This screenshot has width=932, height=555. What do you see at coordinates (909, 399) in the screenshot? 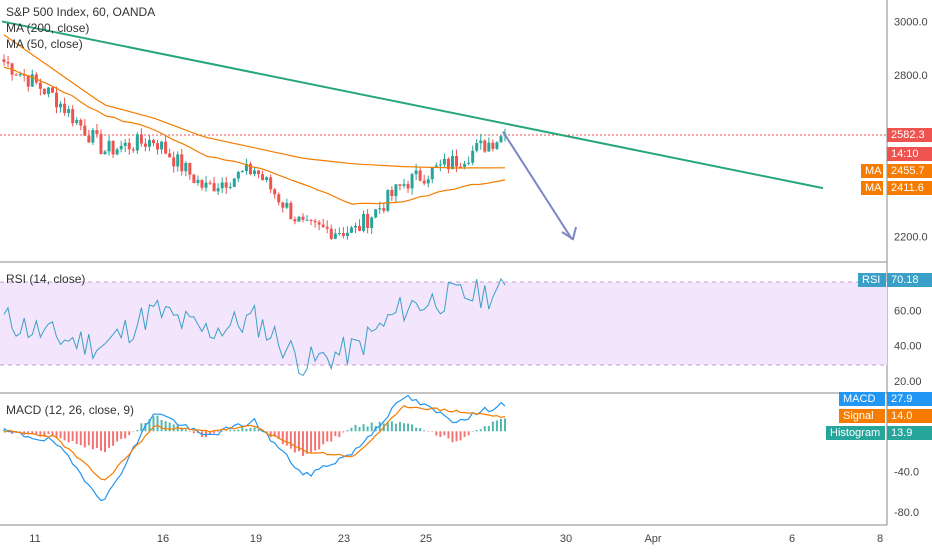
I see `macd-tag-value: 27.9` at bounding box center [909, 399].